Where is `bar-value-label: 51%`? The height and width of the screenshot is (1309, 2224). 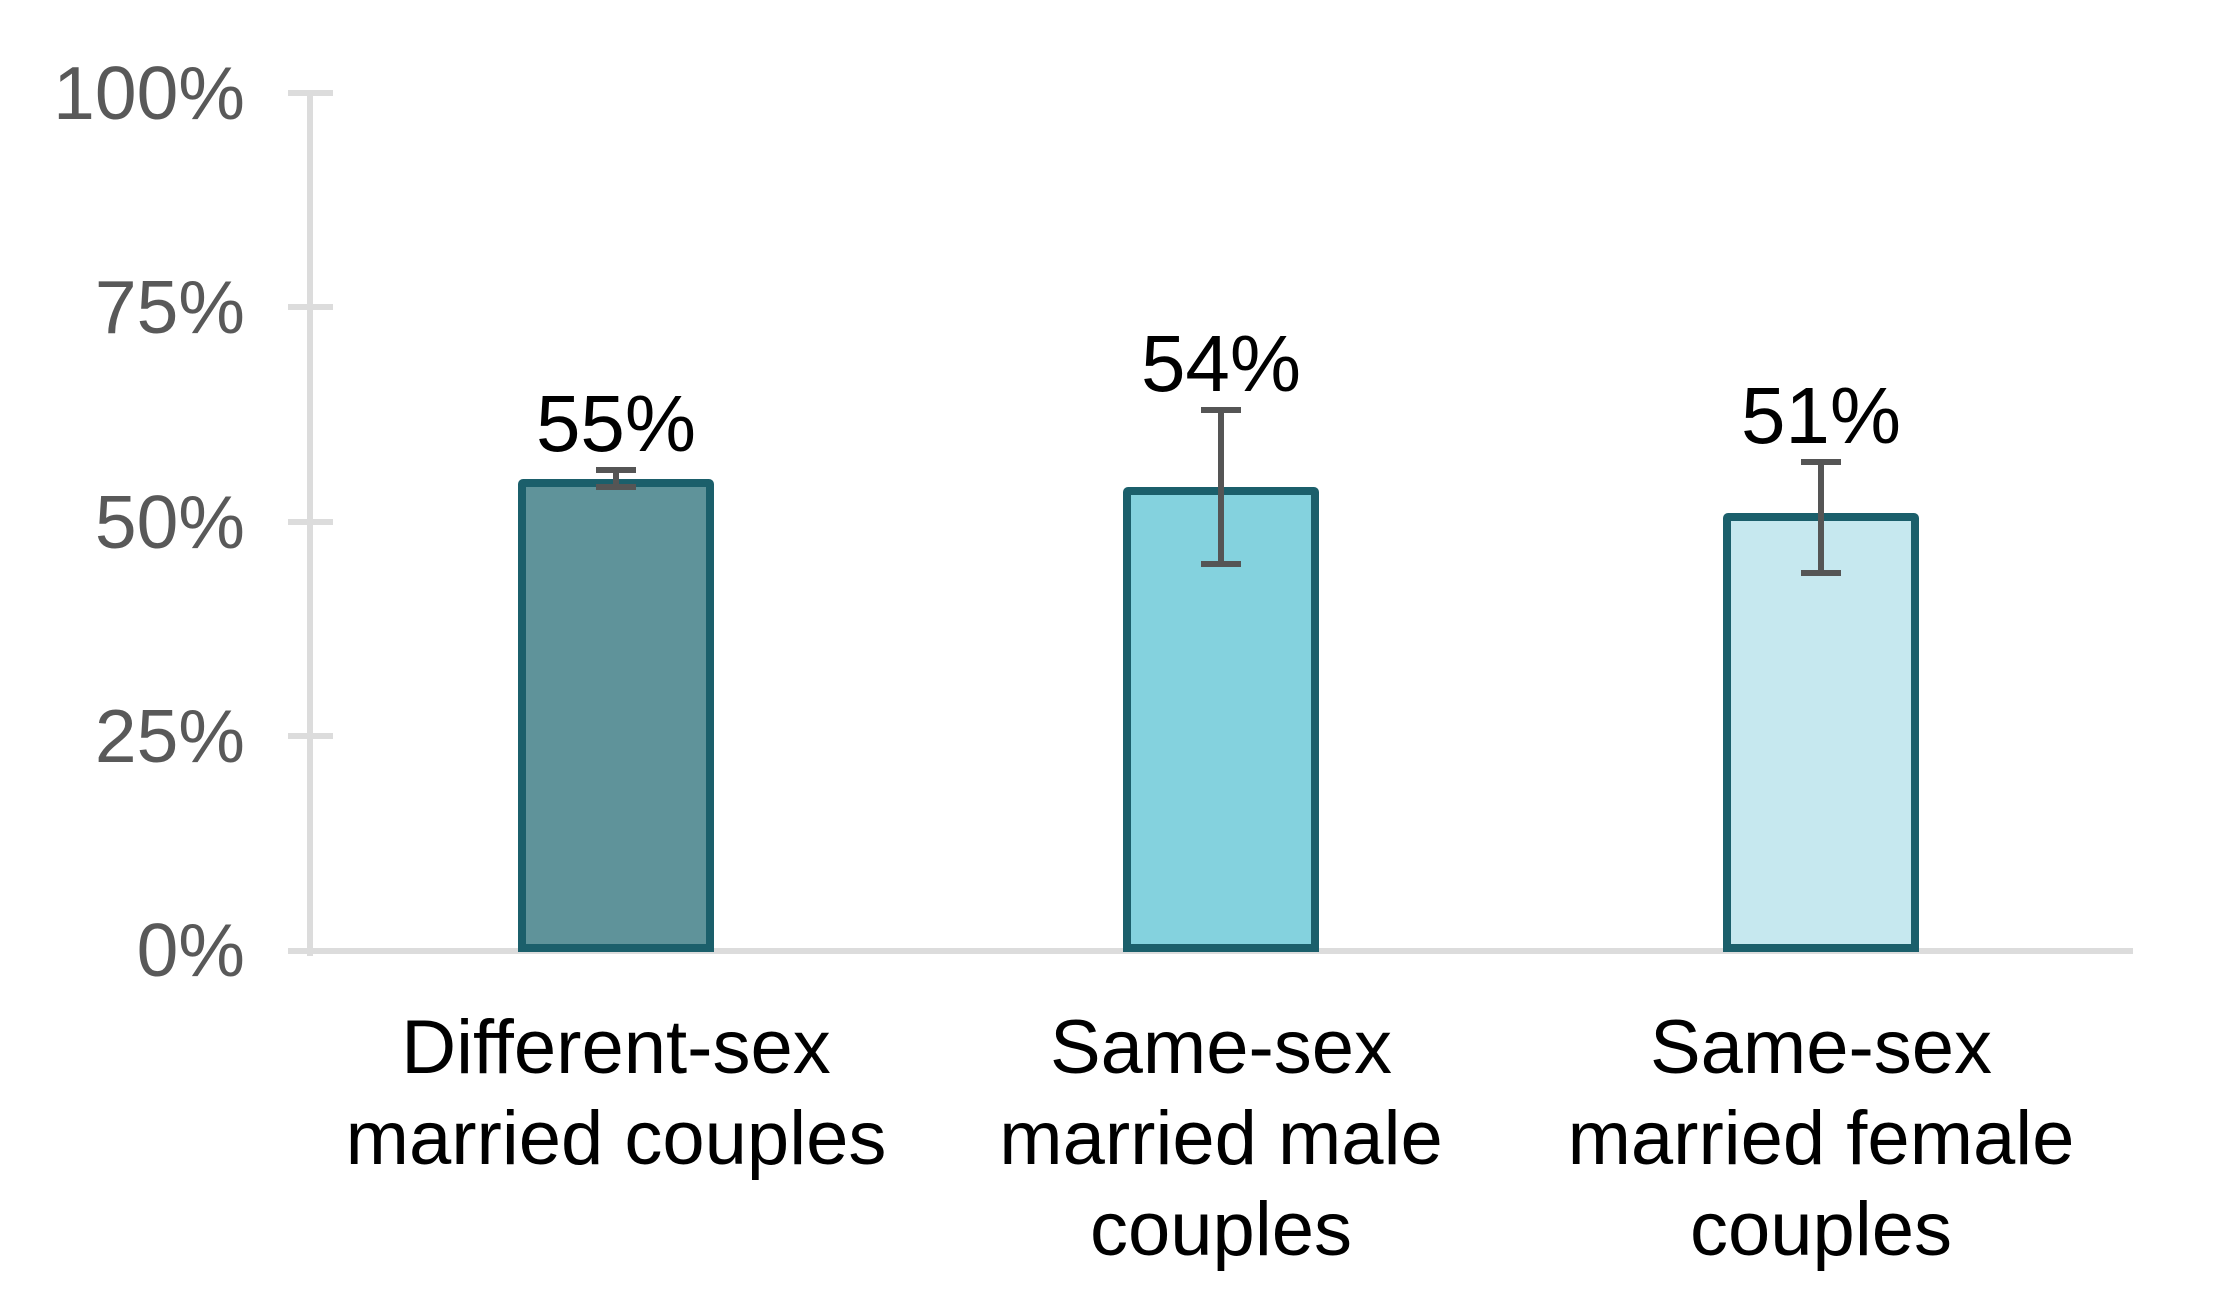
bar-value-label: 51% is located at coordinates (1821, 415).